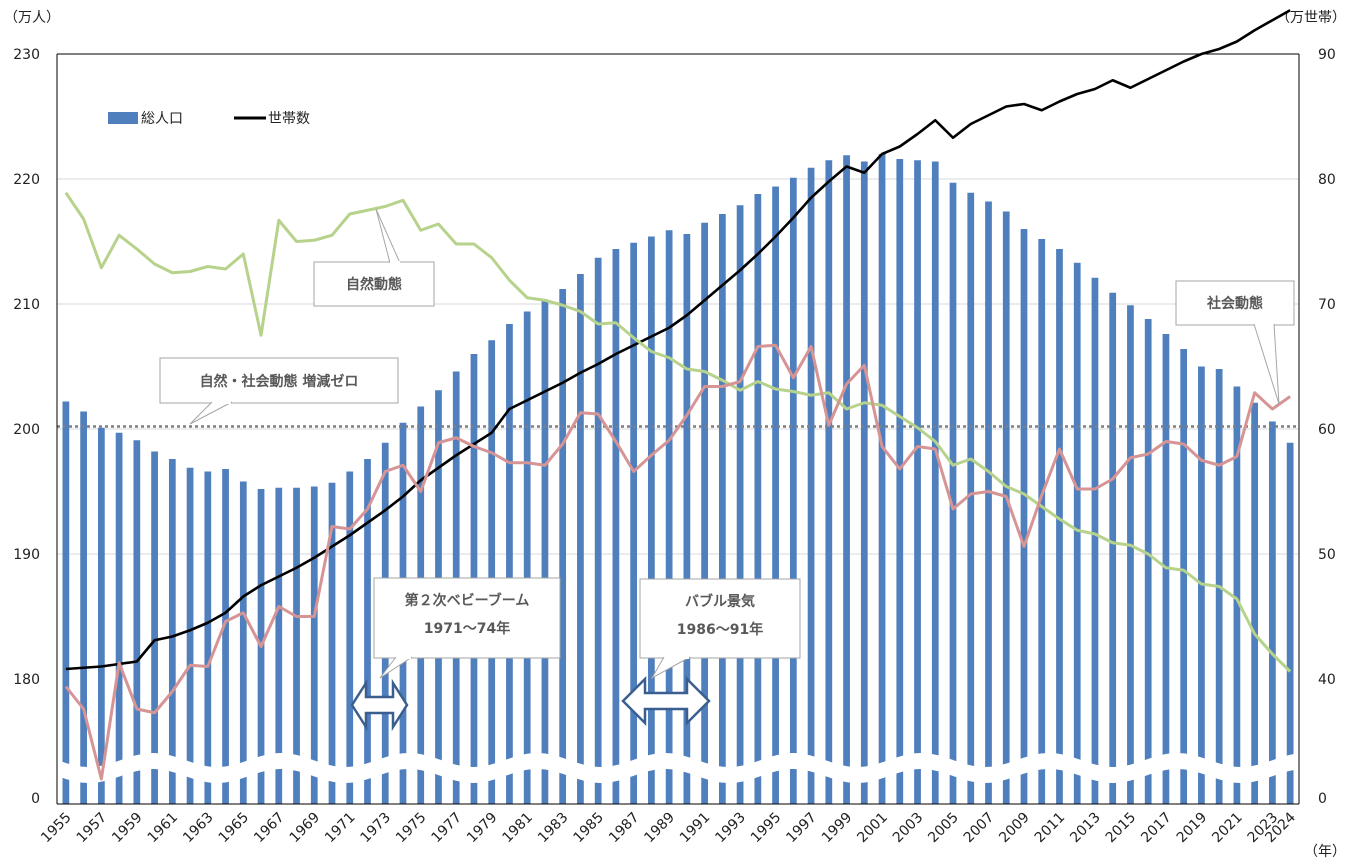 The width and height of the screenshot is (1351, 858). What do you see at coordinates (517, 828) in the screenshot?
I see `x-tick-label: 1981` at bounding box center [517, 828].